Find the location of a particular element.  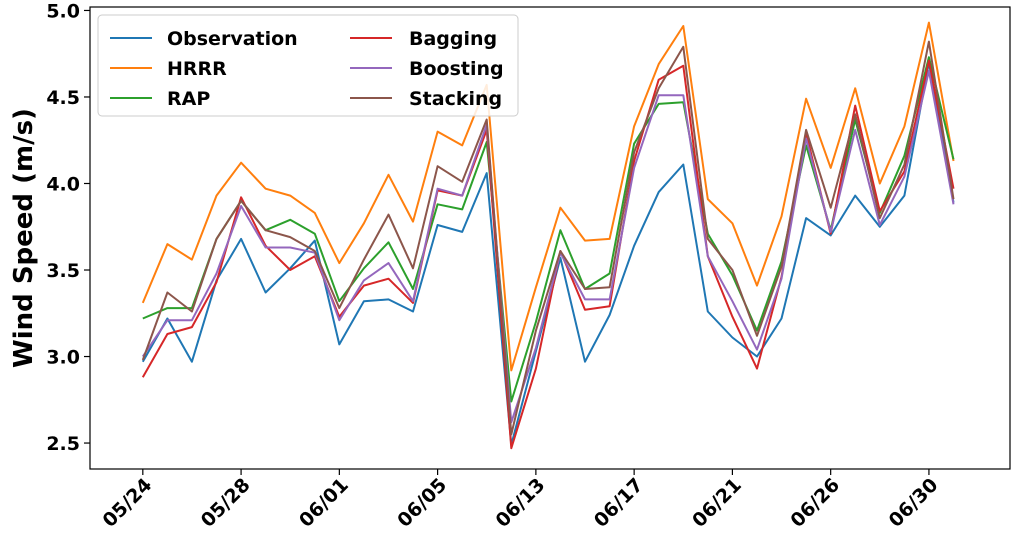

x-tick-label: 06/26 is located at coordinates (815, 503).